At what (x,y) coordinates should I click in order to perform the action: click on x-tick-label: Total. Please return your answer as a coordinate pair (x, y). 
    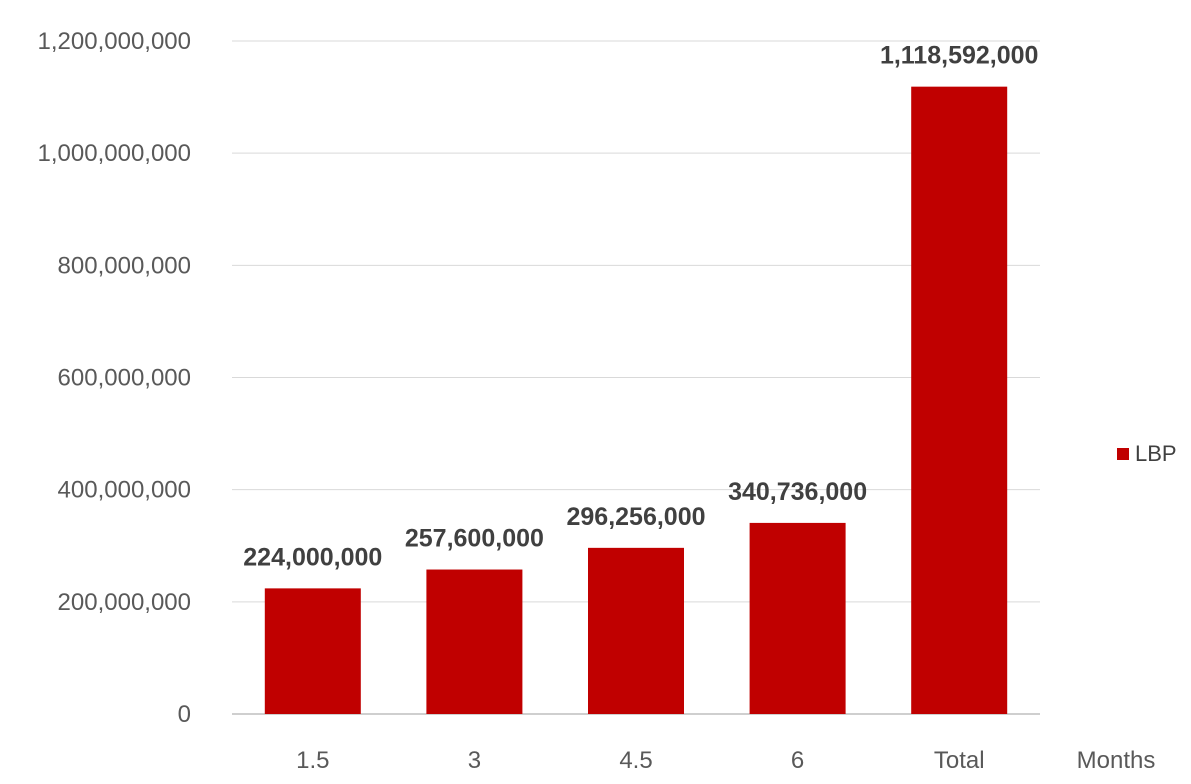
    Looking at the image, I should click on (959, 760).